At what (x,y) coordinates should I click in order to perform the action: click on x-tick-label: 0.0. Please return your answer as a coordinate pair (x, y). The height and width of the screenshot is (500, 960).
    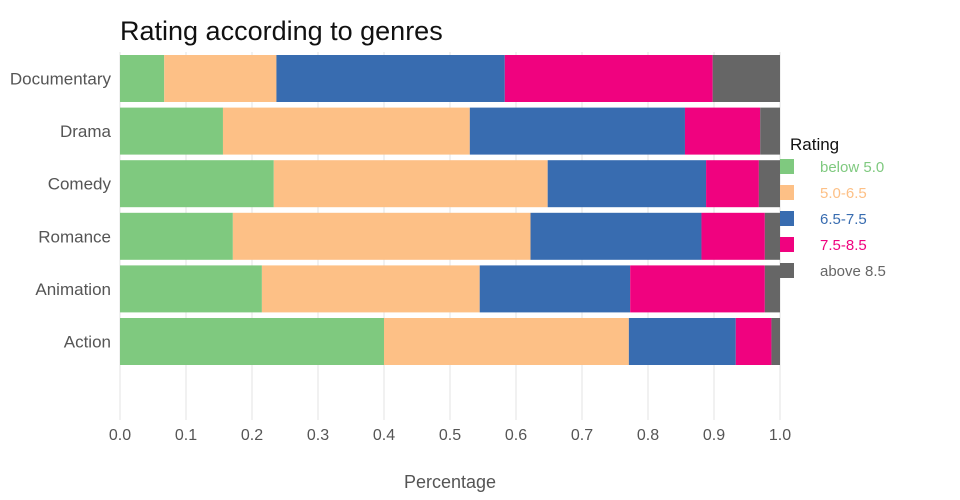
    Looking at the image, I should click on (120, 435).